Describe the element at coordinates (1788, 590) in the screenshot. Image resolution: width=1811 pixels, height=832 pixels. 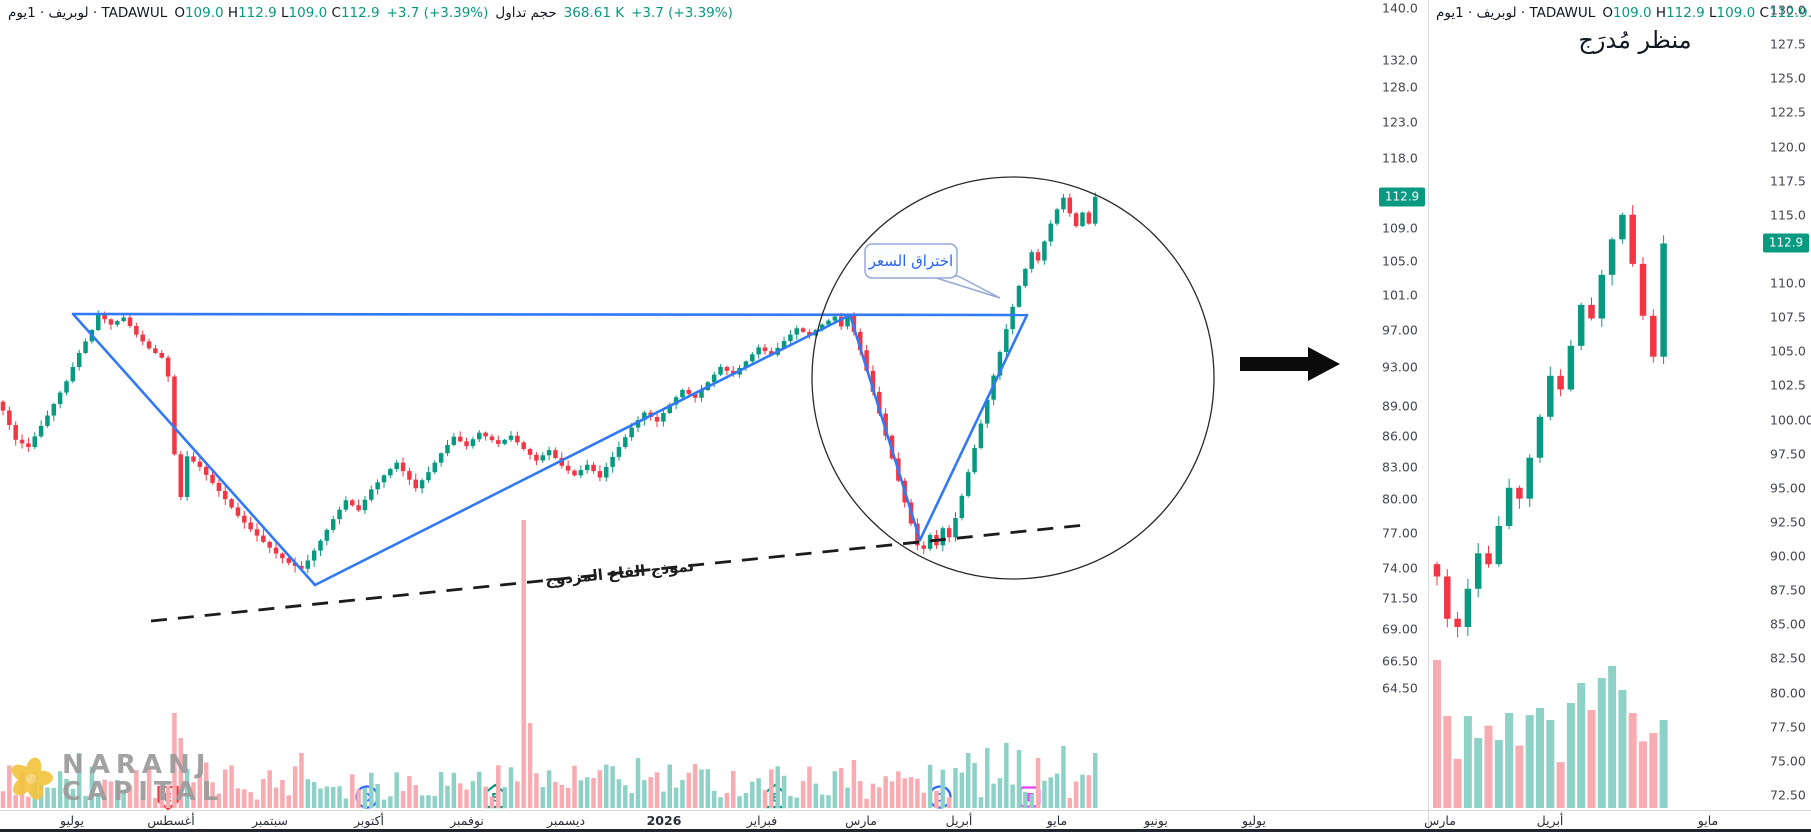
I see `price-tick: 87.50` at that location.